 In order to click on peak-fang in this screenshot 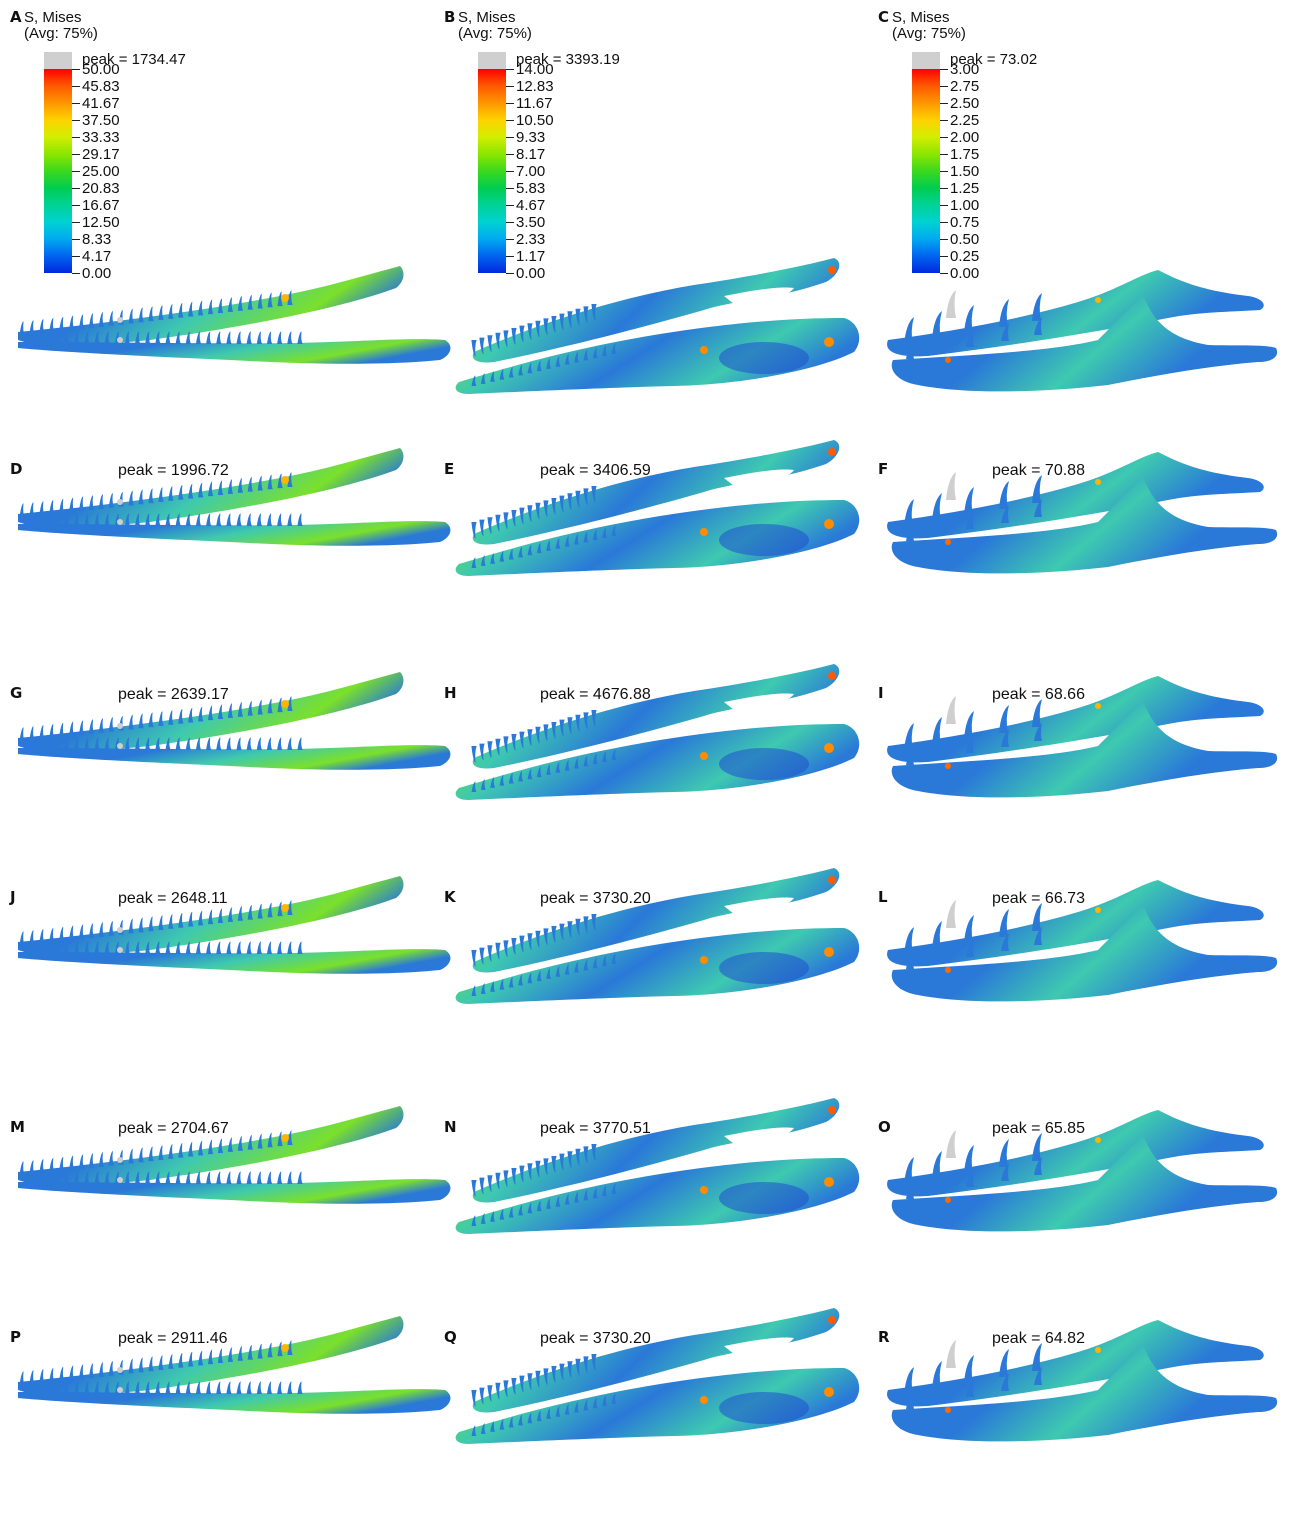, I will do `click(951, 914)`.